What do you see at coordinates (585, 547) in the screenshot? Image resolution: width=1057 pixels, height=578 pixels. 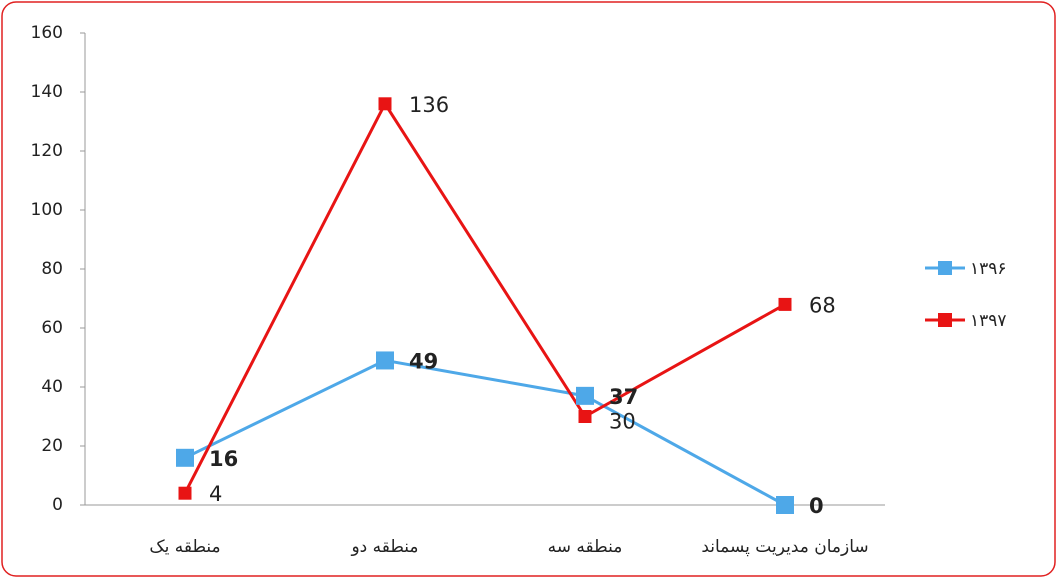 I see `x-tick-label: منطقه سه` at bounding box center [585, 547].